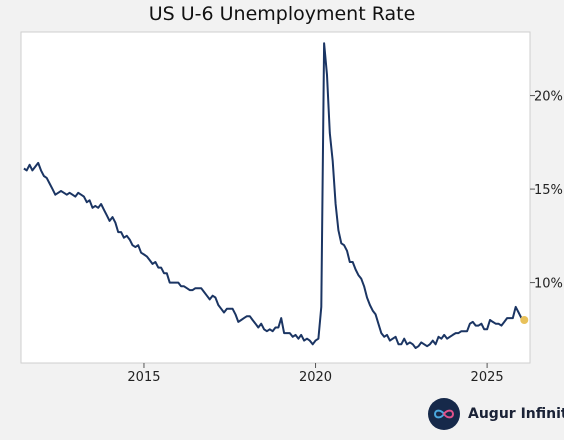 This screenshot has width=564, height=440. I want to click on latest-value-marker, so click(524, 319).